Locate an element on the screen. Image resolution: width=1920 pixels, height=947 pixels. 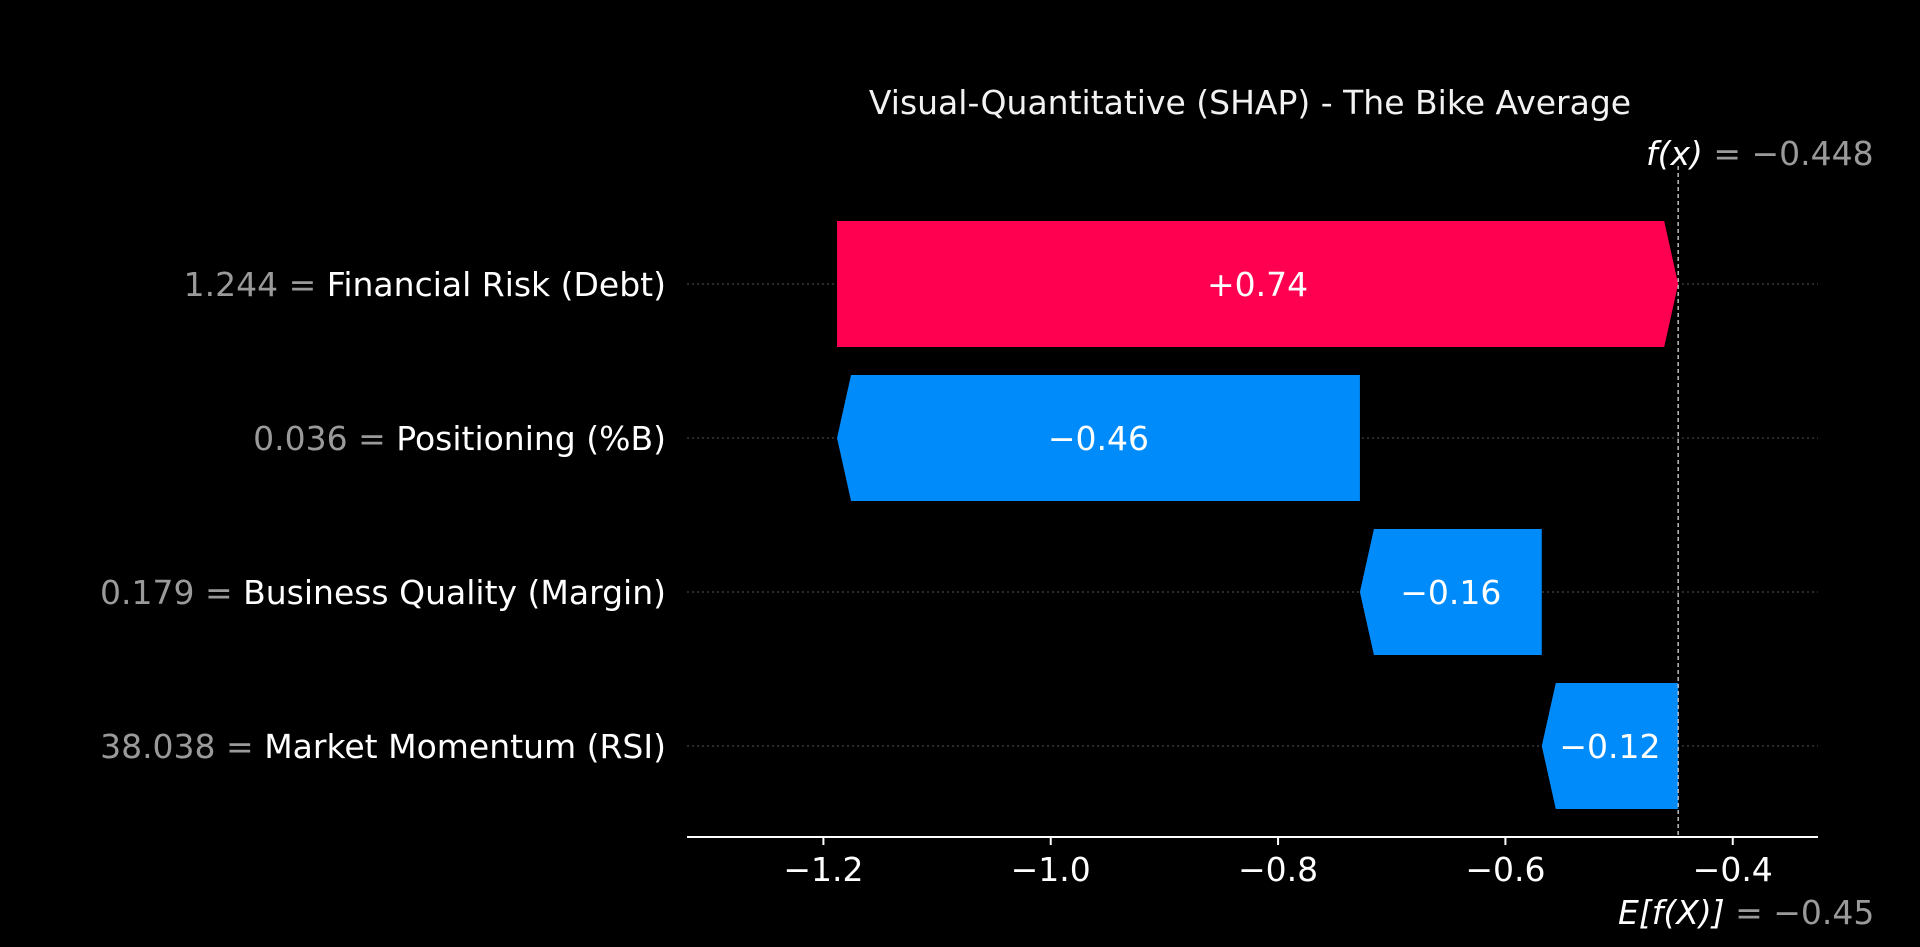
x-axis: −1.2 −1.0 −0.8 −0.6 −0.4 is located at coordinates (1252, 862).